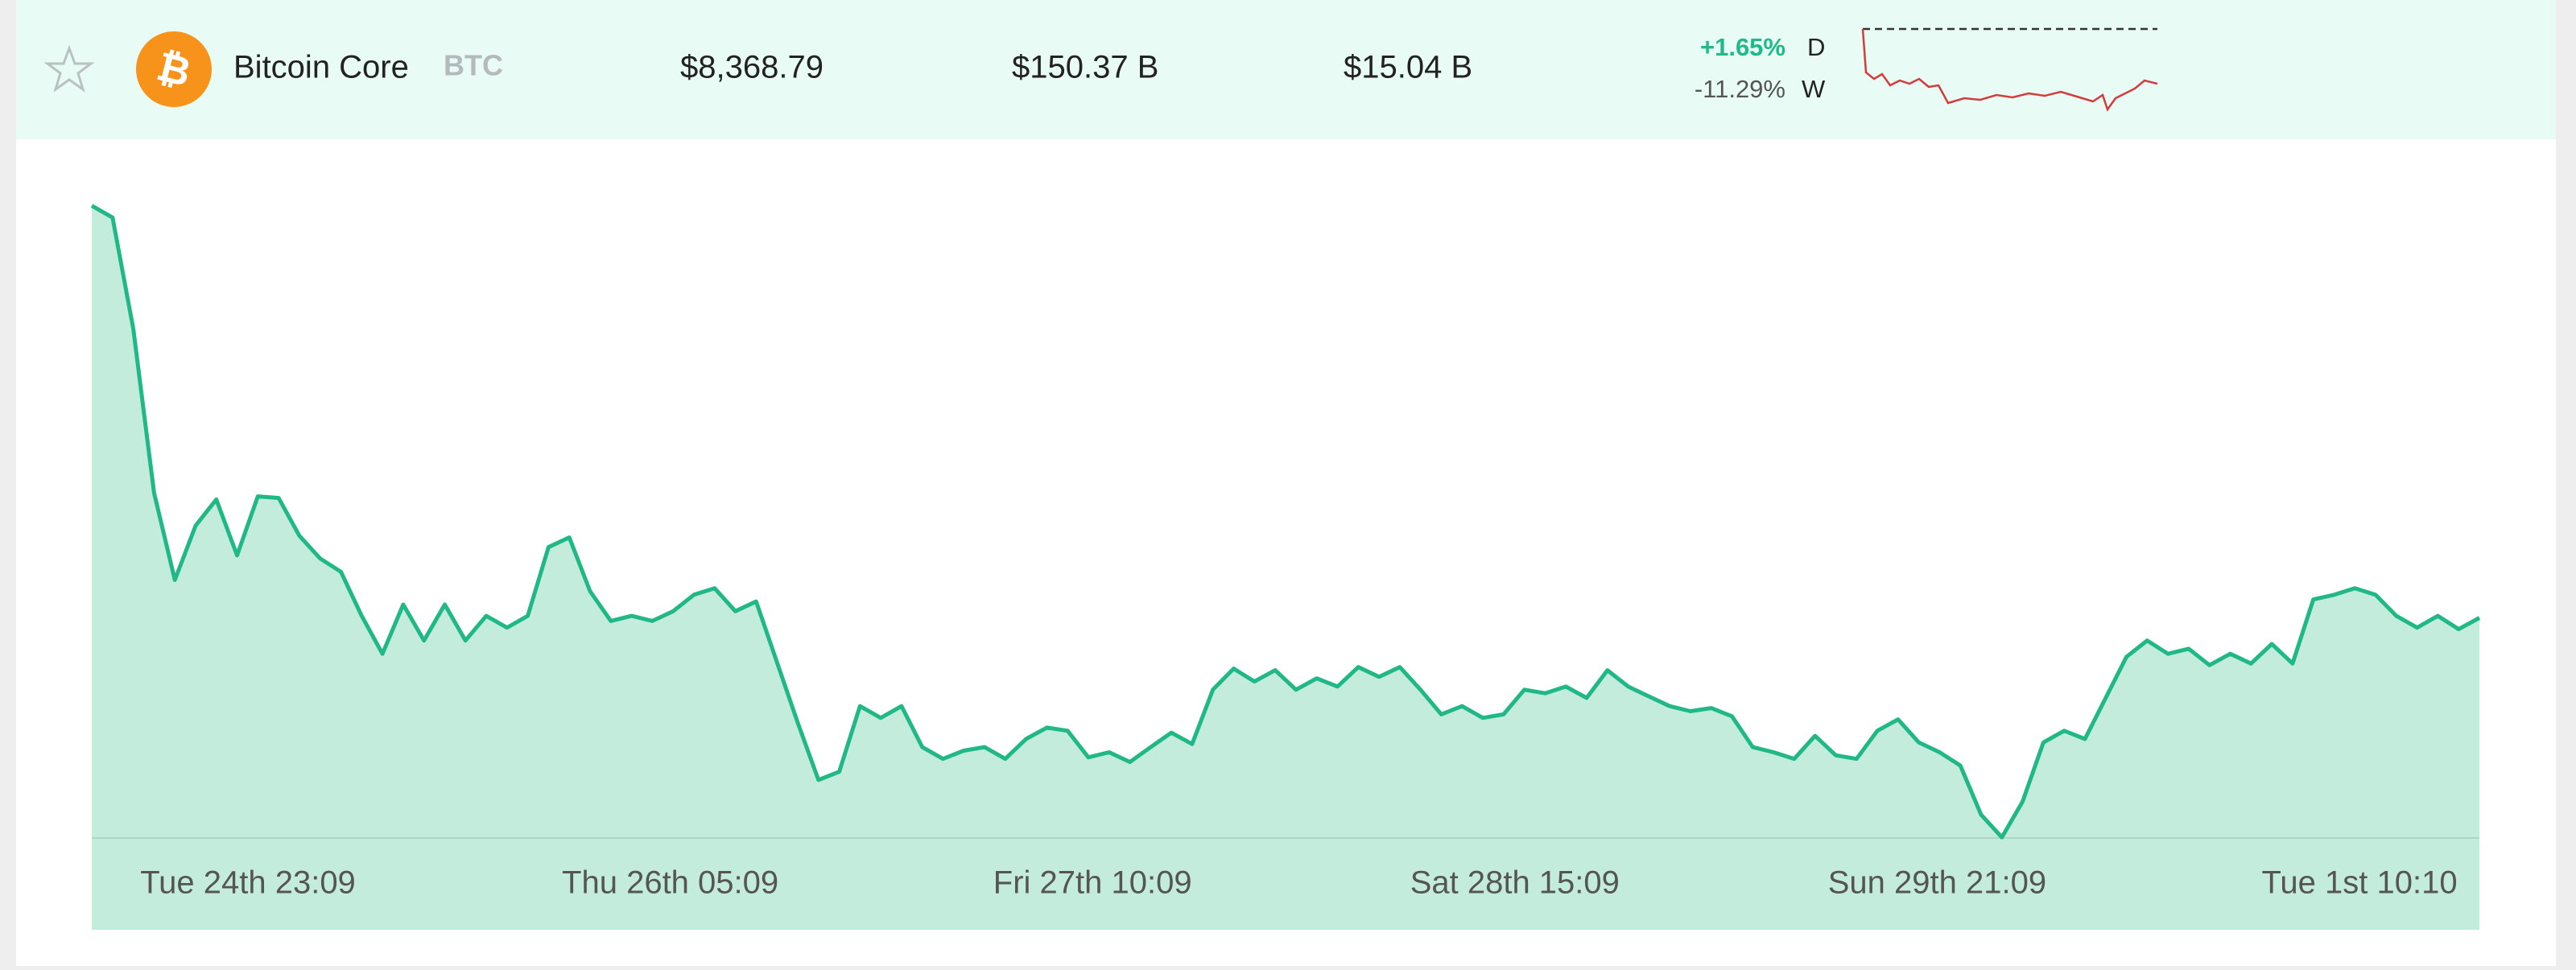  I want to click on week-label: W, so click(1814, 89).